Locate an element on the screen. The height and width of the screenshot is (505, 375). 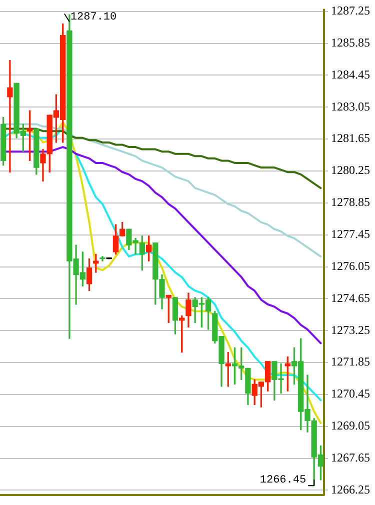
y-tick-label: 1285.85 is located at coordinates (350, 42).